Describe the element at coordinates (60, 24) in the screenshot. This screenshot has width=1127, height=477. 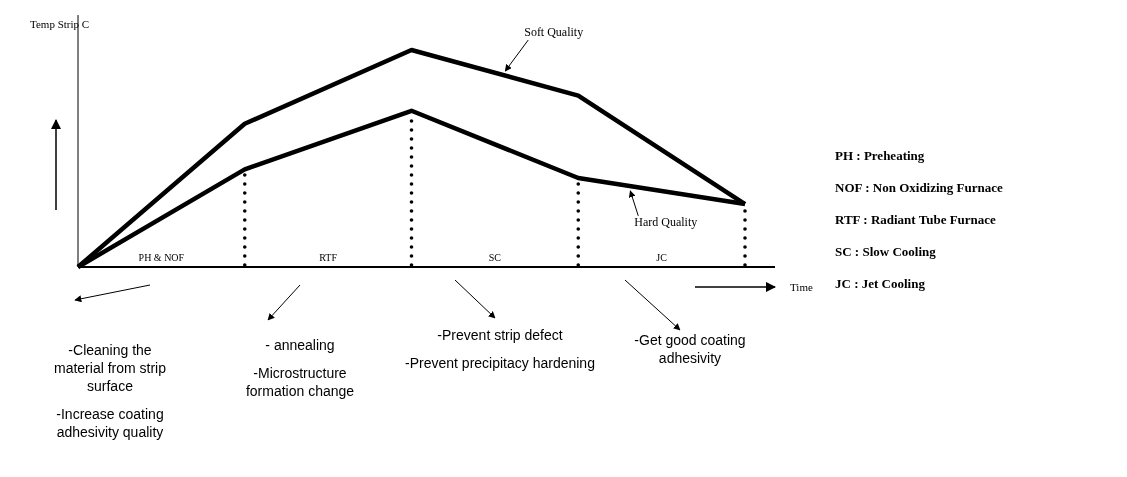
I see `y-axis-title: Temp Strip C` at that location.